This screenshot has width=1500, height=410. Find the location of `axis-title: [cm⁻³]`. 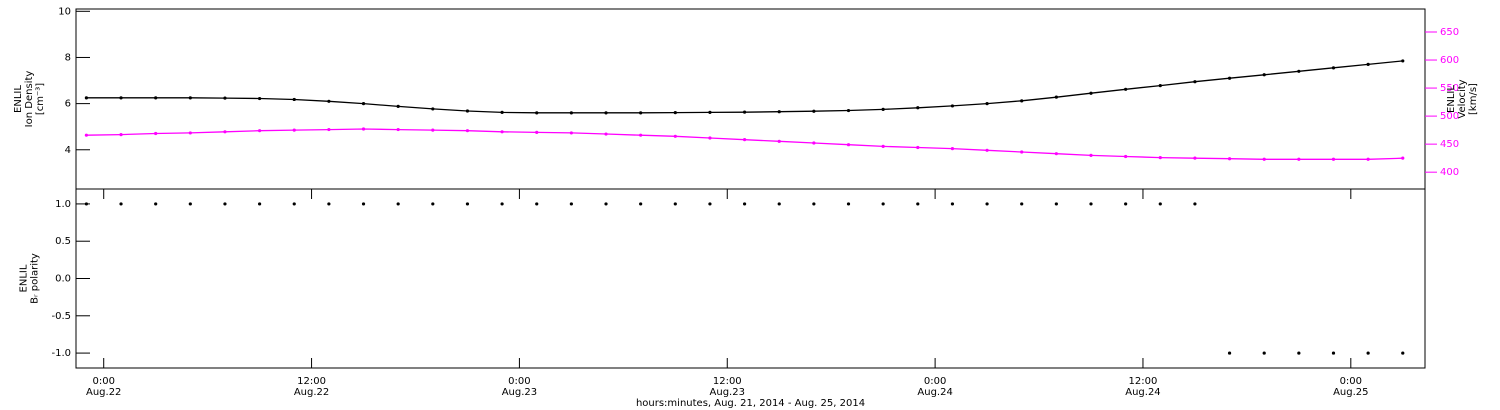

axis-title: [cm⁻³] is located at coordinates (40, 99).